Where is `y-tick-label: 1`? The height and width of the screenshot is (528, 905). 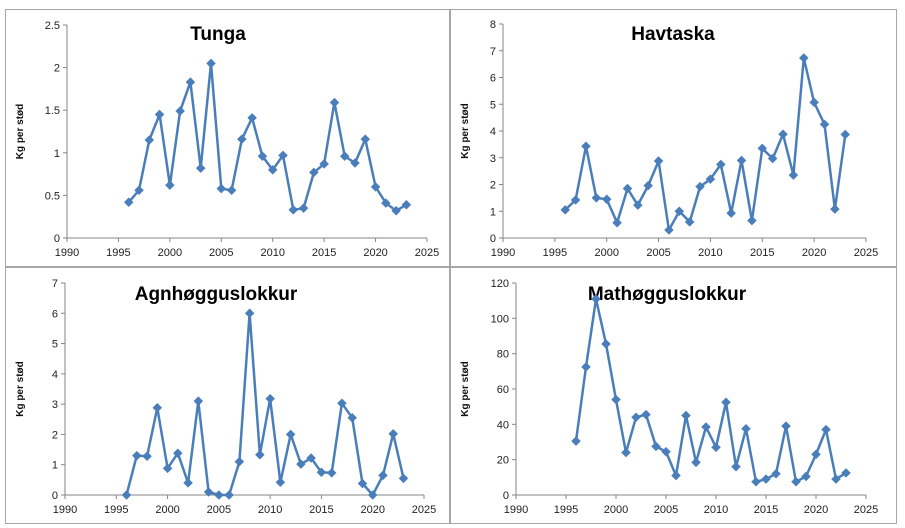 y-tick-label: 1 is located at coordinates (57, 154).